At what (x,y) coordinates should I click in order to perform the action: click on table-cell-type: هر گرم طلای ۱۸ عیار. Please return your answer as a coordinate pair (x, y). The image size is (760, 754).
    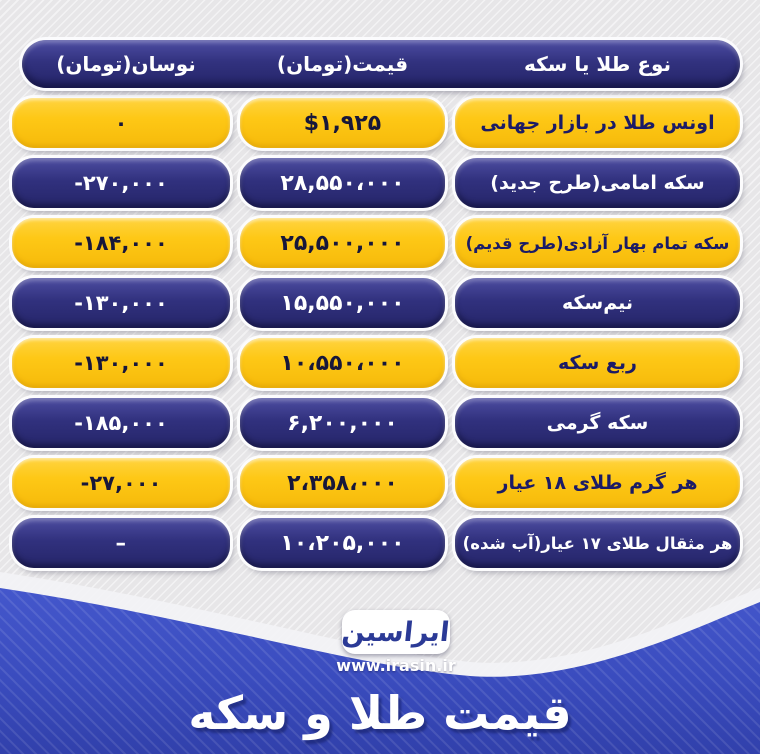
    Looking at the image, I should click on (597, 483).